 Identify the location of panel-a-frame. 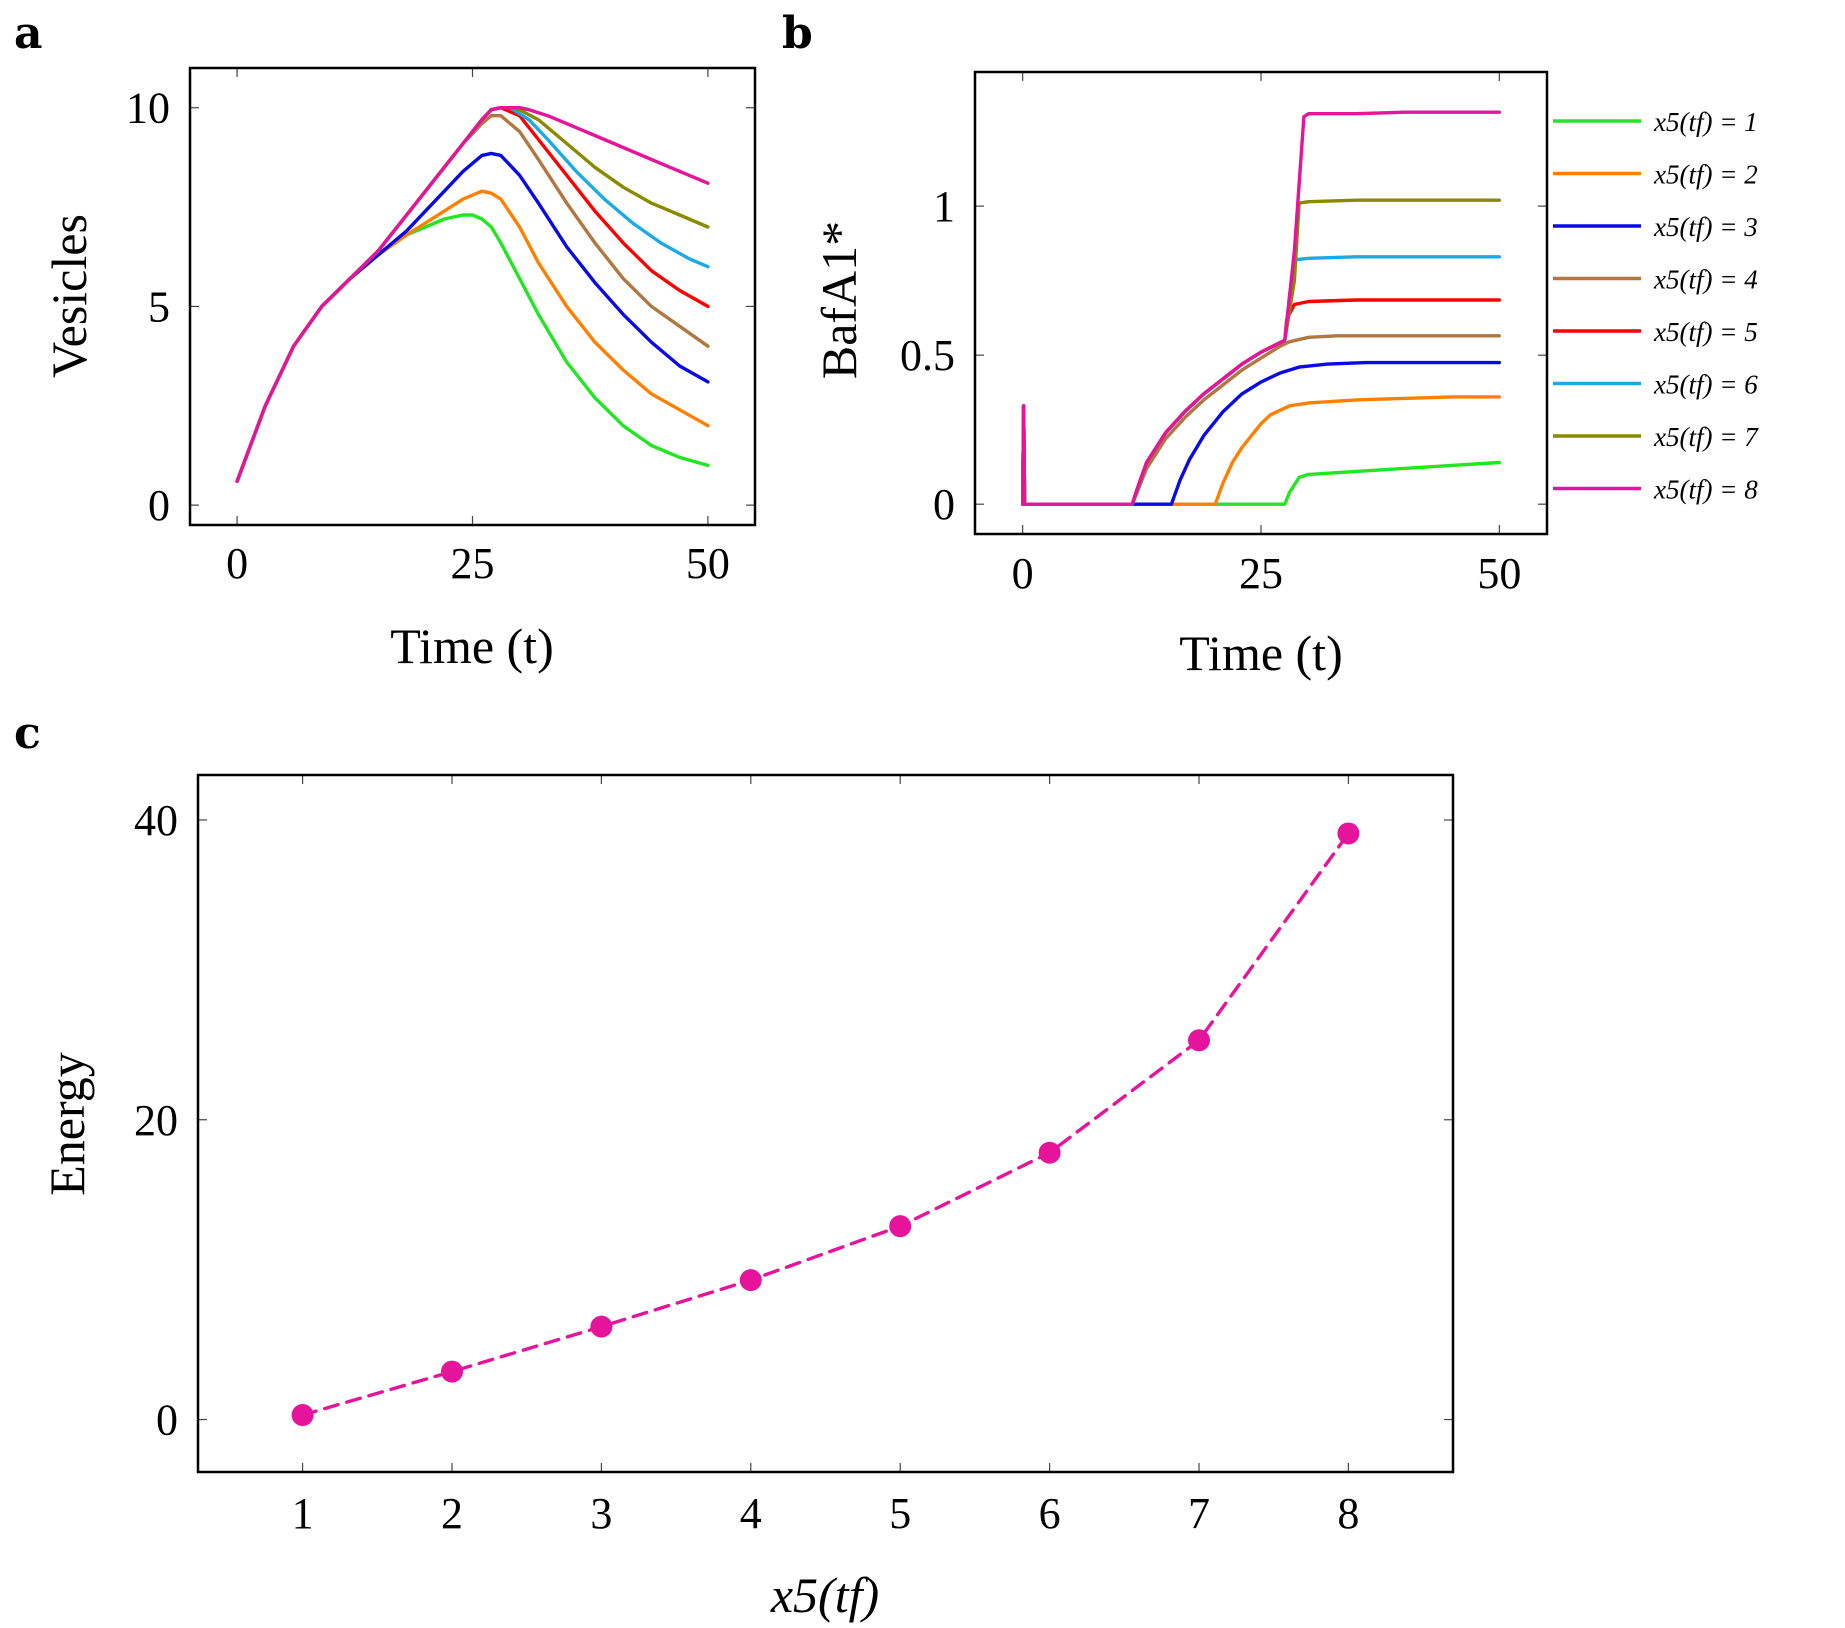
(472, 296).